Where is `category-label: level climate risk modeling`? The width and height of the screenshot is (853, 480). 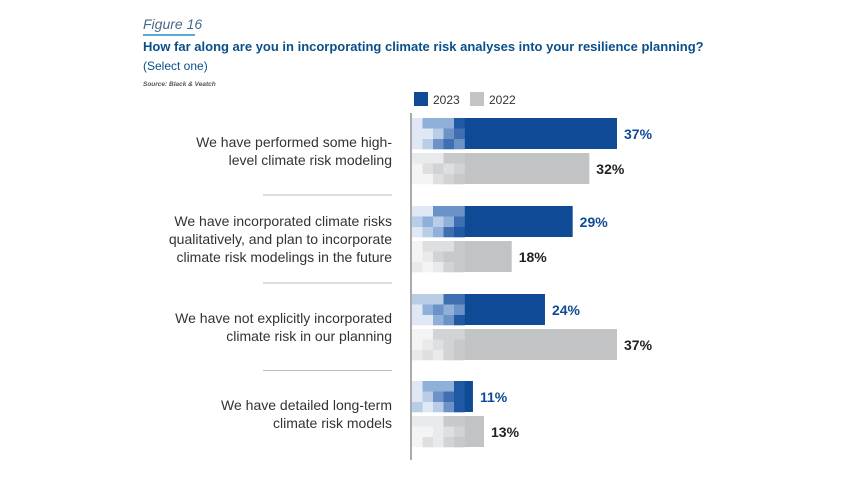 category-label: level climate risk modeling is located at coordinates (310, 160).